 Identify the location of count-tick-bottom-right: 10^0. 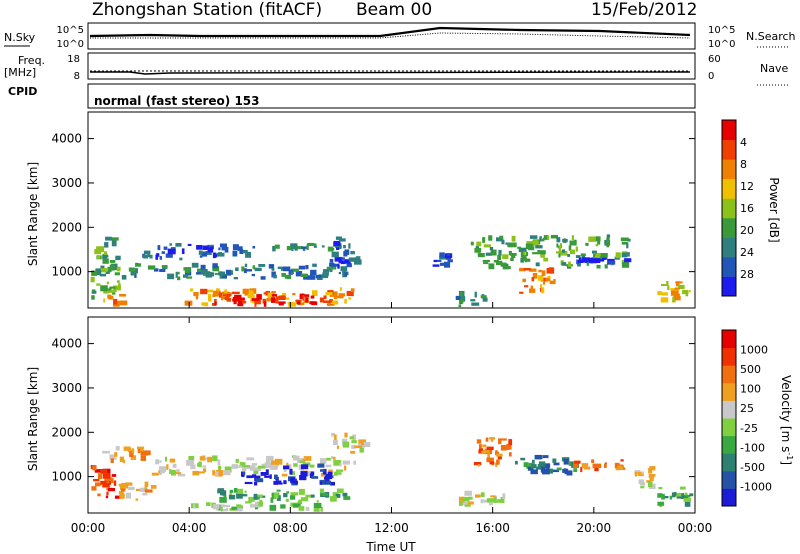
(721, 44).